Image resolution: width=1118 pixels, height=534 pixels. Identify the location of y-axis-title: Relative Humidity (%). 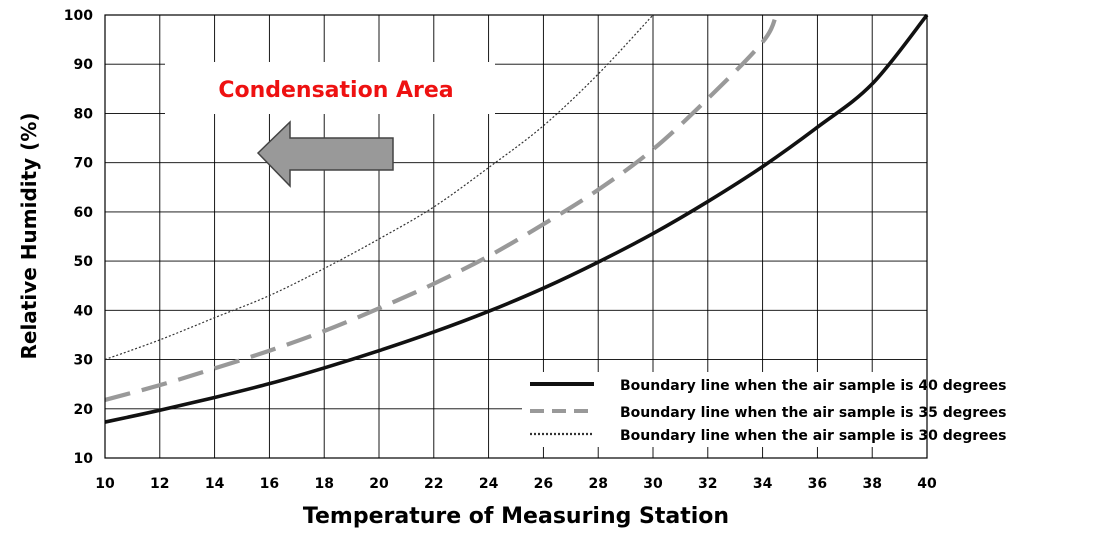
(29, 235).